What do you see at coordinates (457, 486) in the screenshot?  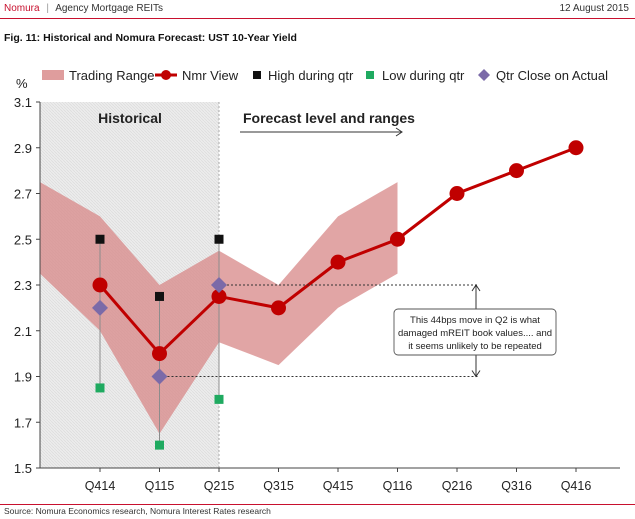 I see `x-tick-label: Q216` at bounding box center [457, 486].